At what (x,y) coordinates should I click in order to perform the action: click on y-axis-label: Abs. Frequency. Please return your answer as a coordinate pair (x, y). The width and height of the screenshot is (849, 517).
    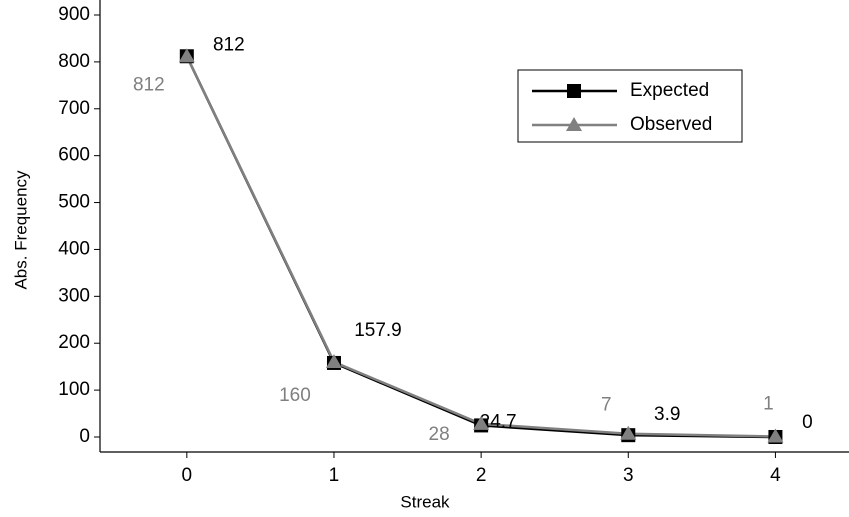
    Looking at the image, I should click on (20, 230).